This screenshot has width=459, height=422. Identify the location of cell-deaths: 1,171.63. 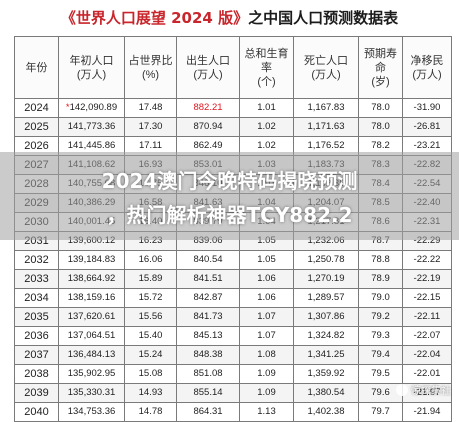
(326, 127).